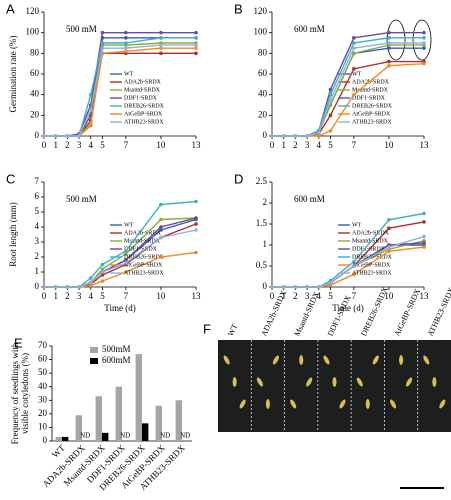  I want to click on y-tick-label: 50, so click(43, 372).